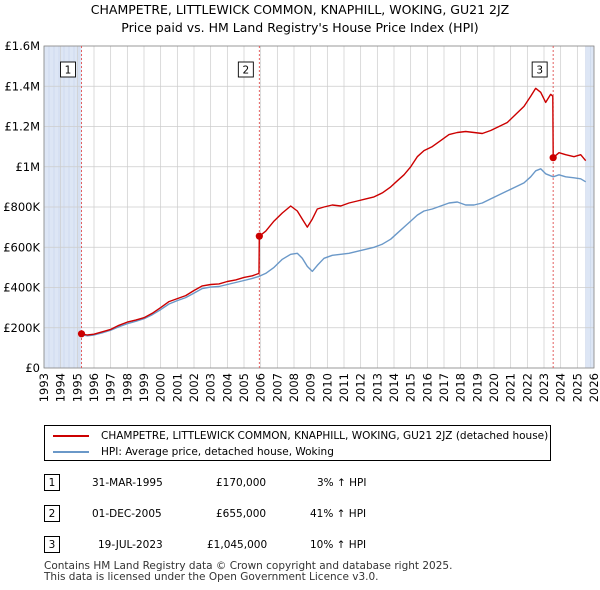  I want to click on sale-number-badge: 1, so click(52, 482).